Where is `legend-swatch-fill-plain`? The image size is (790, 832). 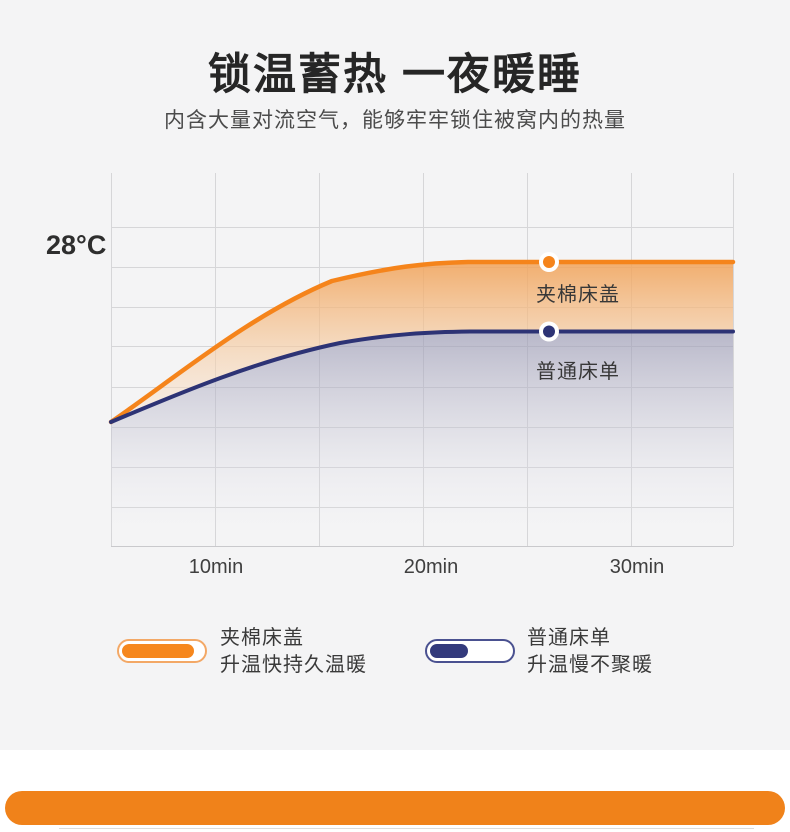
legend-swatch-fill-plain is located at coordinates (449, 651).